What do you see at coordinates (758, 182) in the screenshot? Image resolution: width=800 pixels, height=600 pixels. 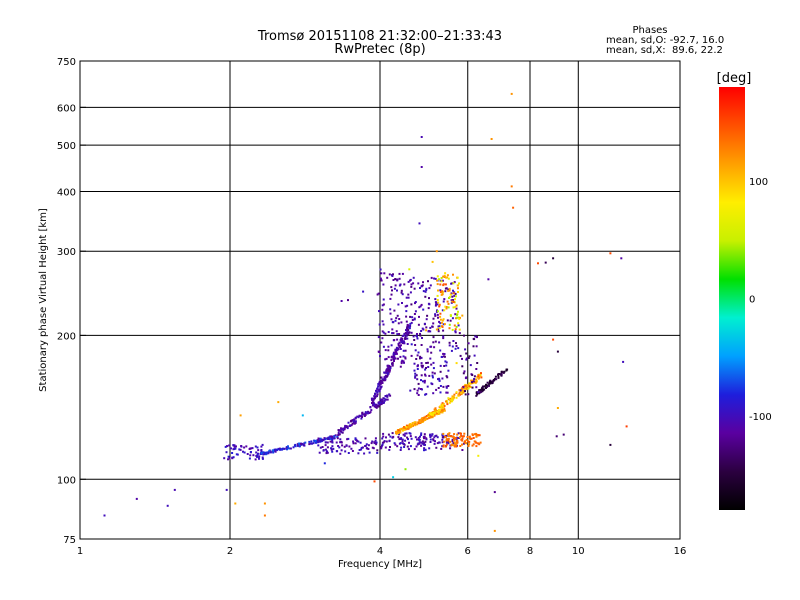 I see `colorbar-tick-label: 100` at bounding box center [758, 182].